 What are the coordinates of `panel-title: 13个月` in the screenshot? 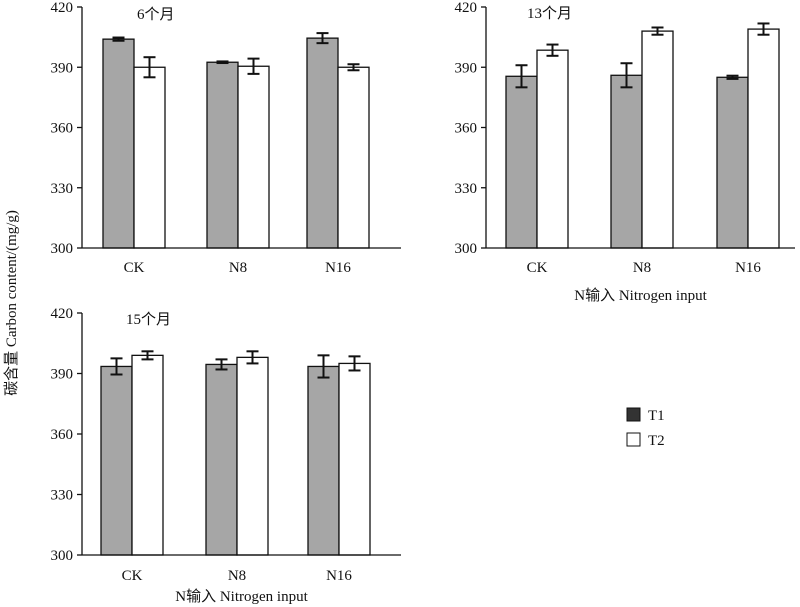 It's located at (549, 13).